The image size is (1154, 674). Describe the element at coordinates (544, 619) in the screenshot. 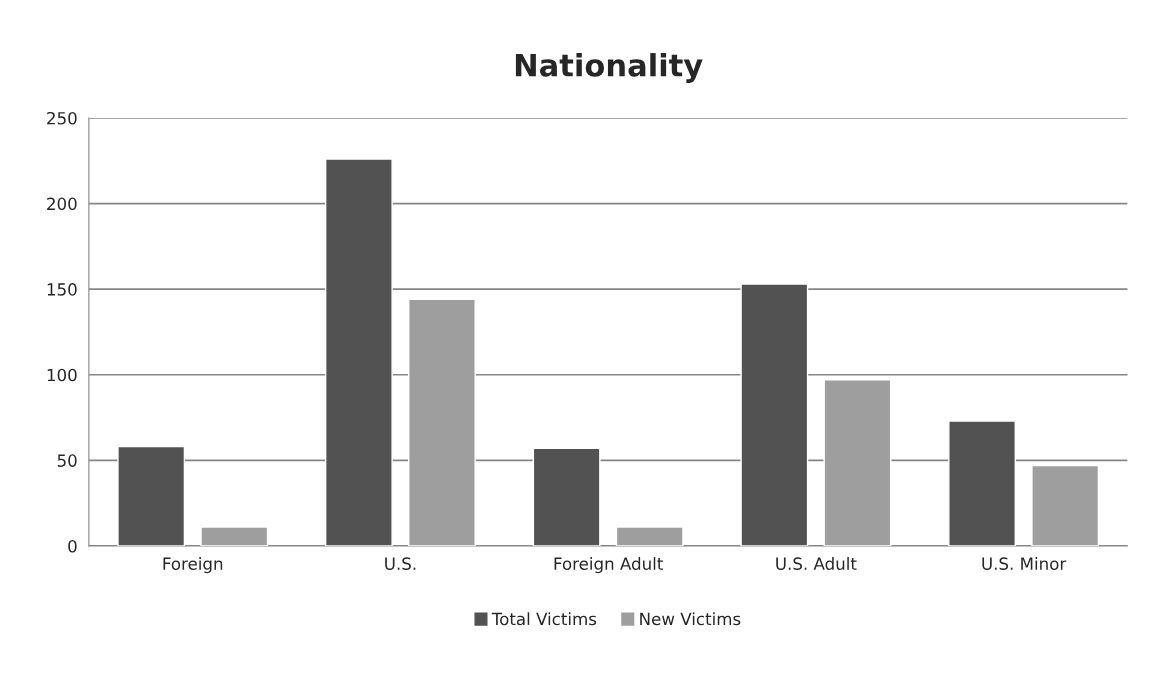

I see `legend-label: Total Victims` at that location.